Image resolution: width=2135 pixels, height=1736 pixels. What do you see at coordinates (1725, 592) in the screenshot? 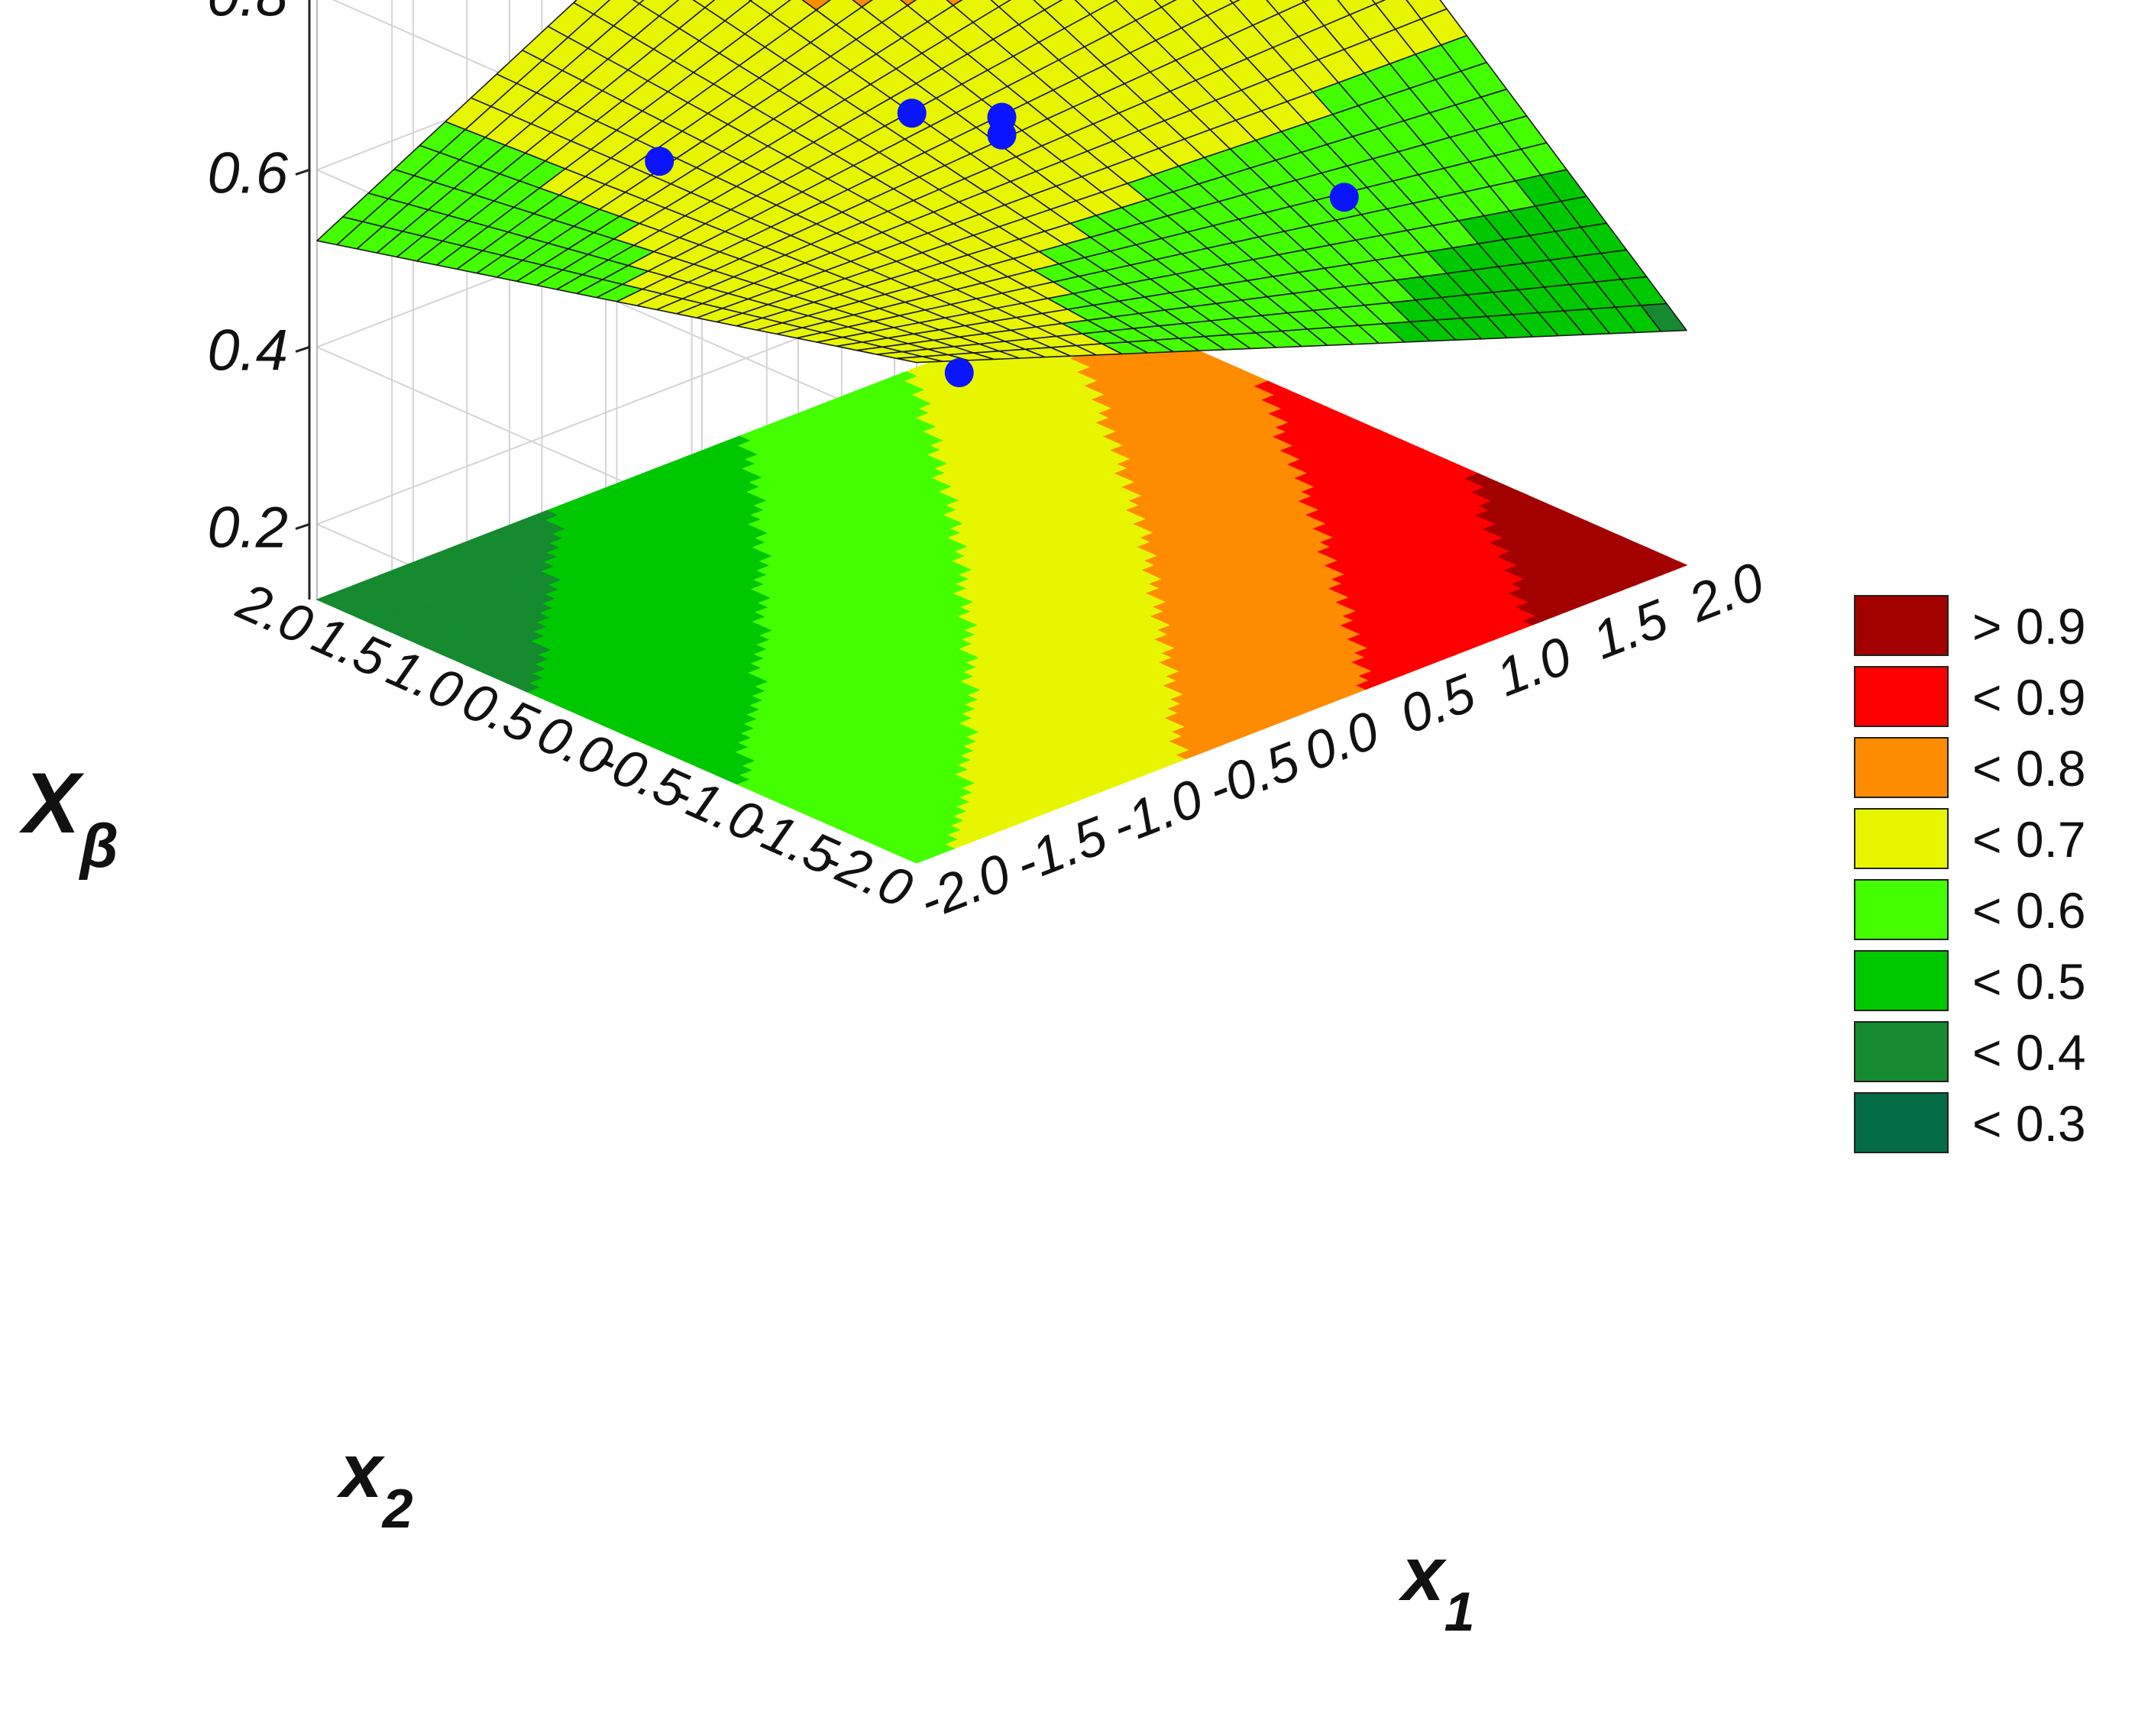
I see `x1-tick-label: 2.0` at bounding box center [1725, 592].